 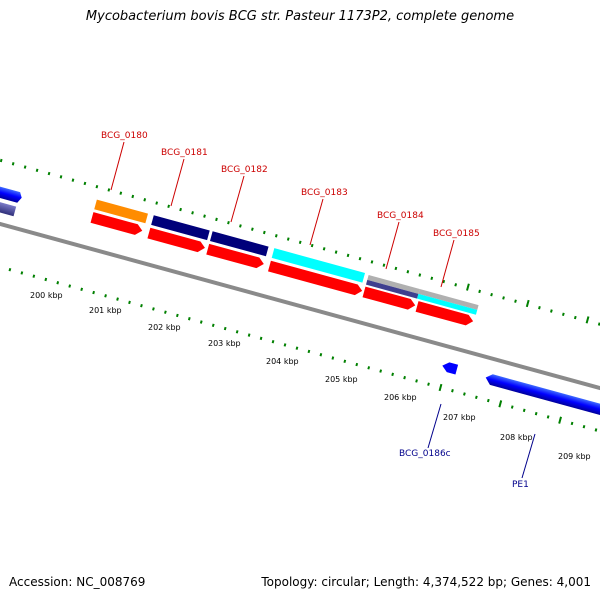 What do you see at coordinates (520, 485) in the screenshot?
I see `label-pe1: PE1` at bounding box center [520, 485].